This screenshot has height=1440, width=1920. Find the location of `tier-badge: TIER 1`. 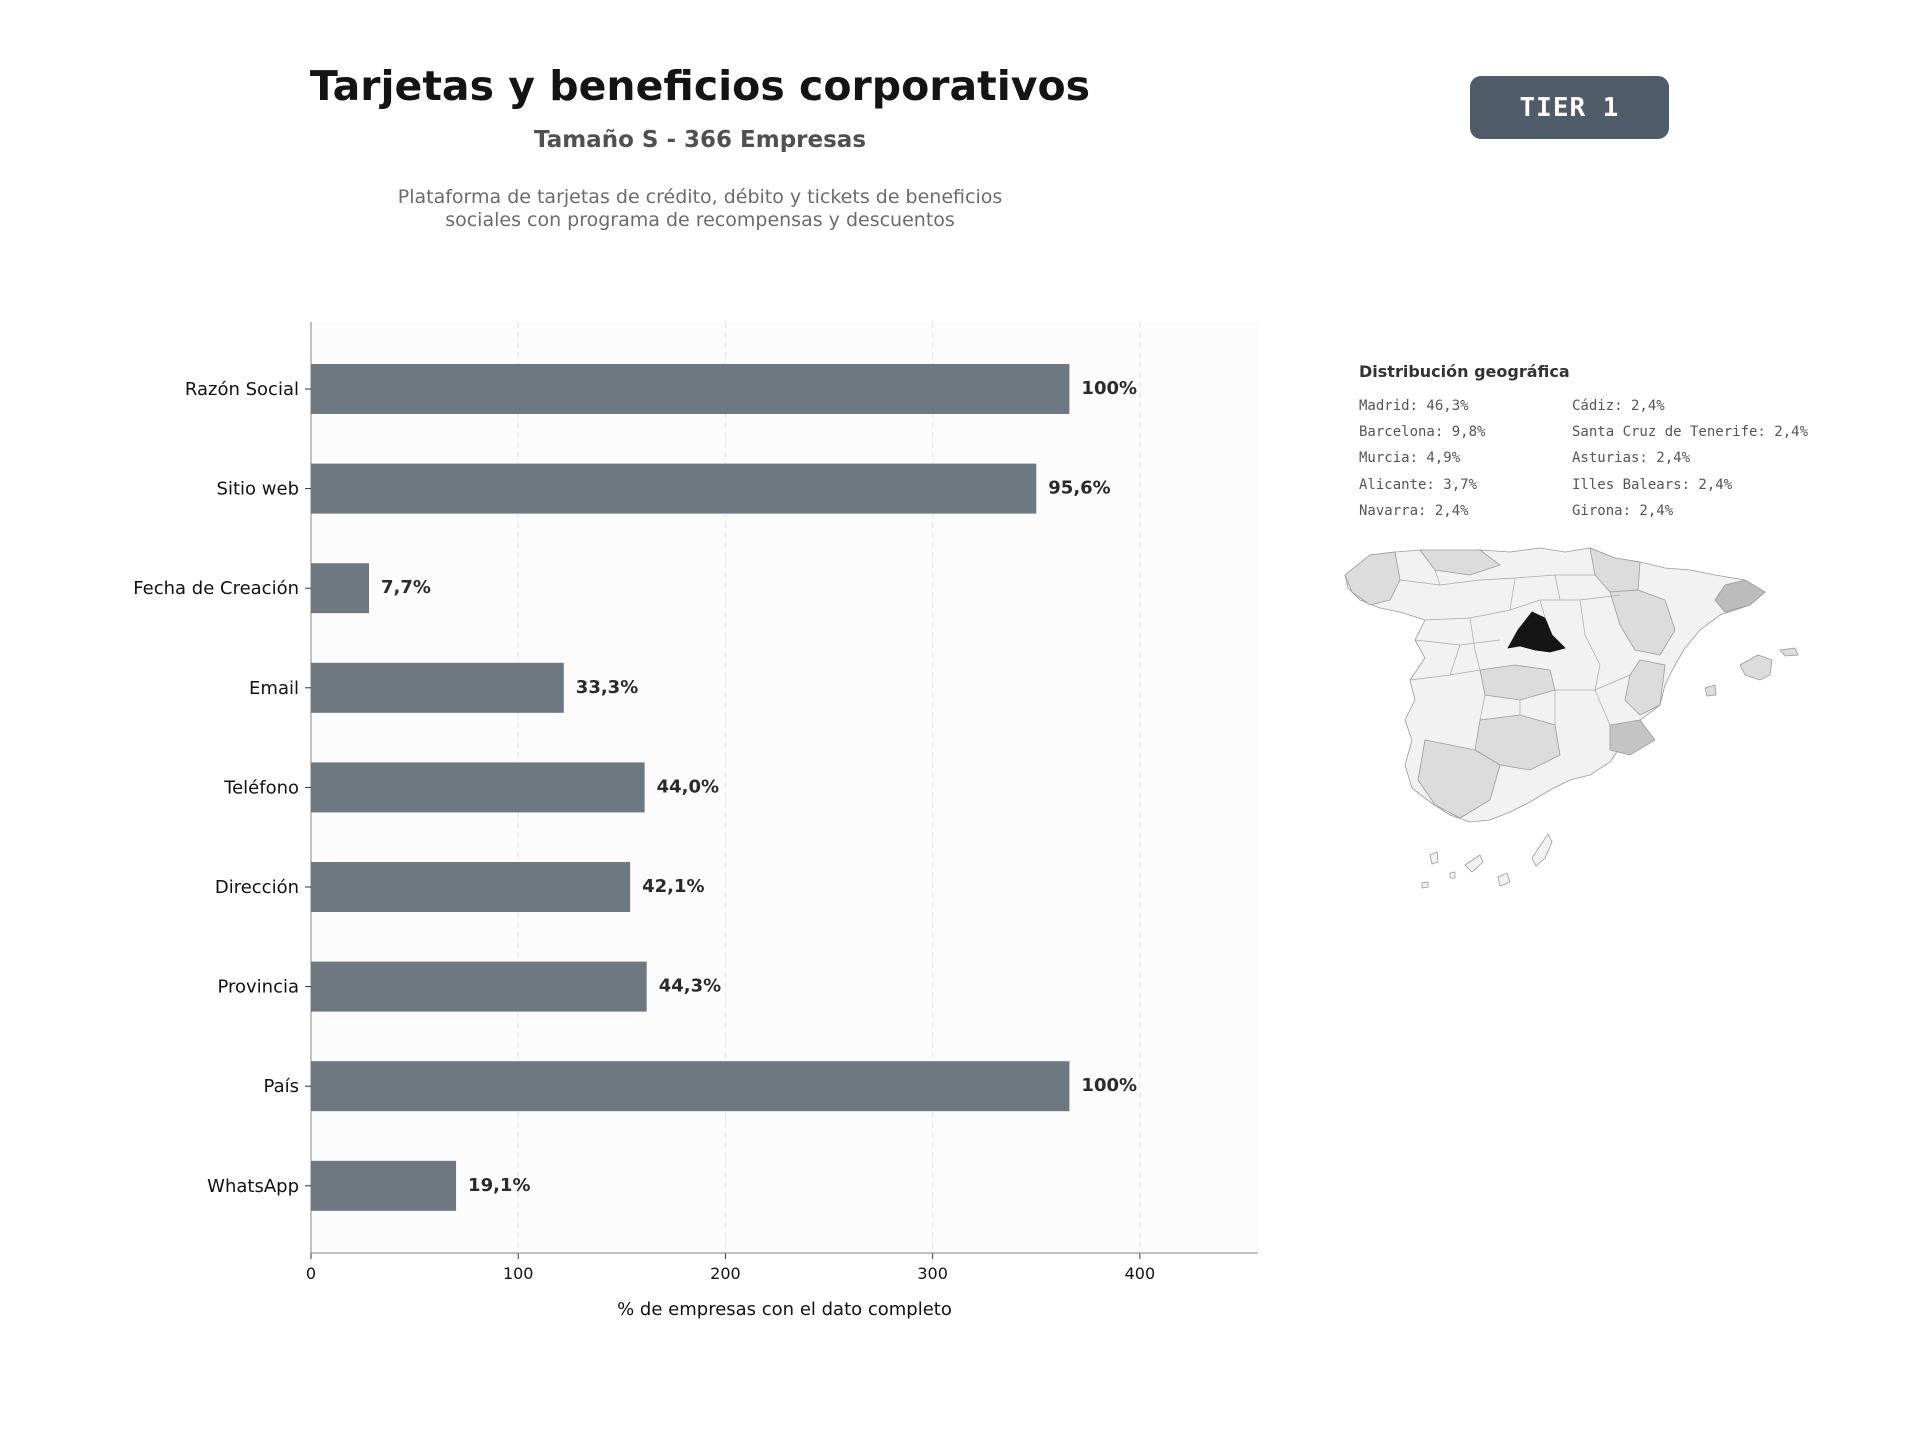

tier-badge: TIER 1 is located at coordinates (1569, 107).